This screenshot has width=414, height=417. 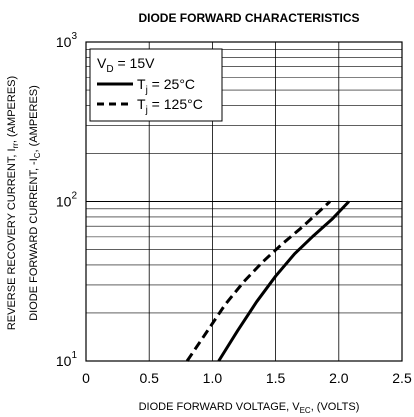 I want to click on x-axis-label-main: DIODE FORWARD VOLTAGE, V, so click(x=220, y=407).